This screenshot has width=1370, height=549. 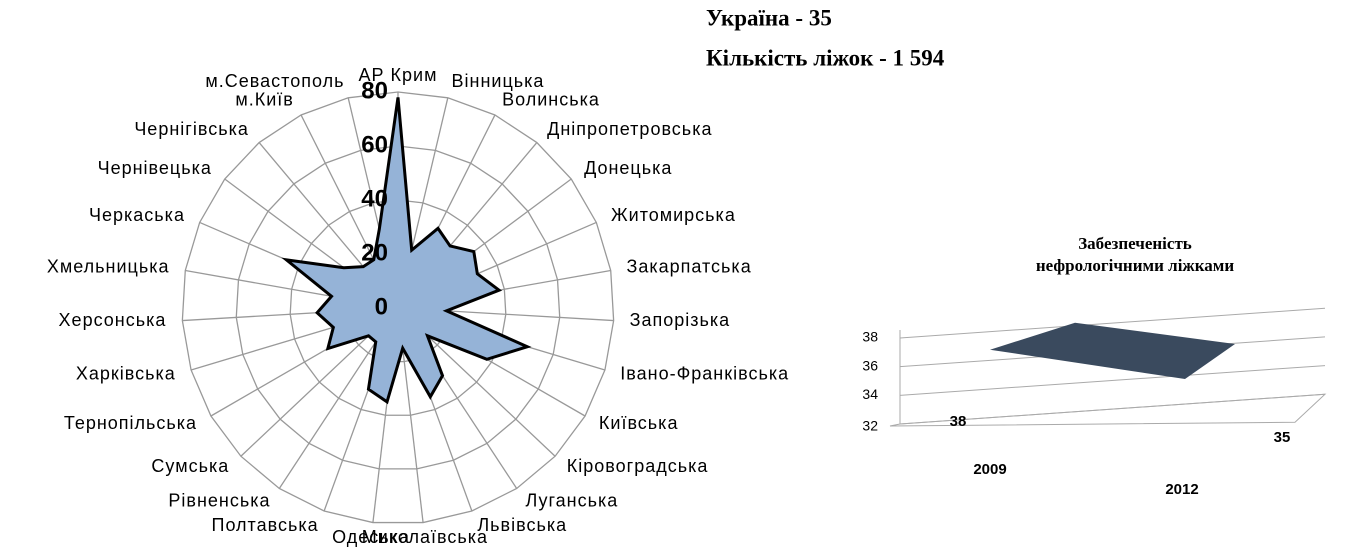 I want to click on x-tick-label: 2012, so click(x=1181, y=489).